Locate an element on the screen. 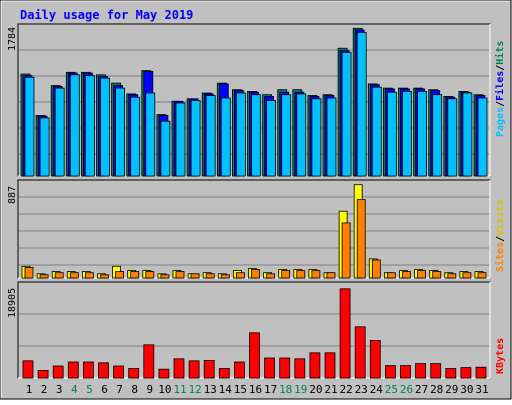 The width and height of the screenshot is (512, 405). x-tick-label: 19 is located at coordinates (300, 389).